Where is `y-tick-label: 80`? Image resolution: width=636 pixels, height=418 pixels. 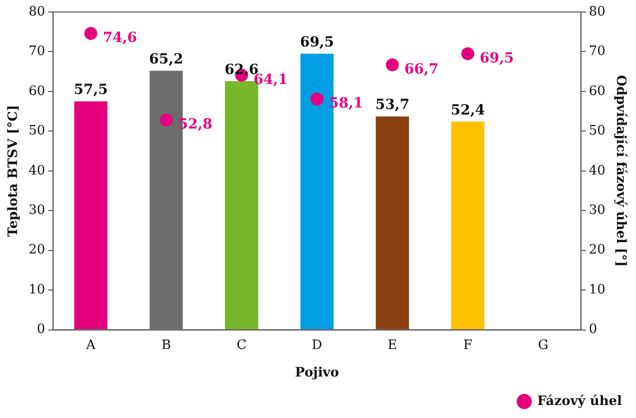 y-tick-label: 80 is located at coordinates (37, 12).